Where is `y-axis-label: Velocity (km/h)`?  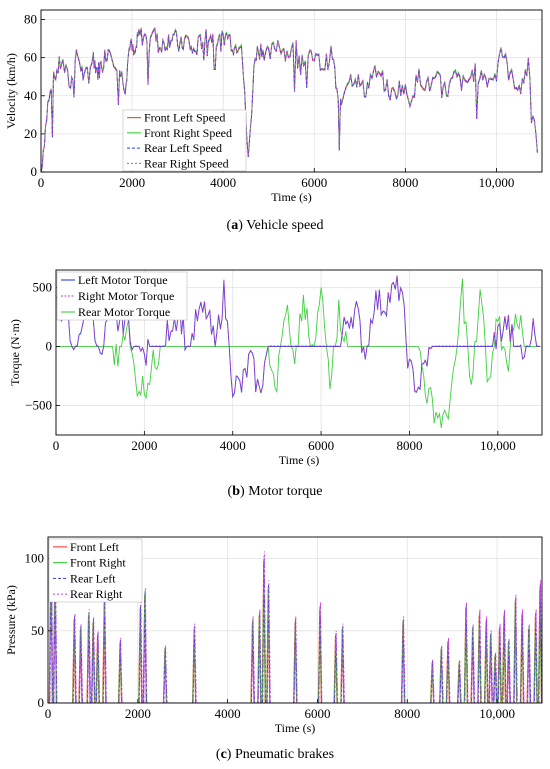 y-axis-label: Velocity (km/h) is located at coordinates (11, 91).